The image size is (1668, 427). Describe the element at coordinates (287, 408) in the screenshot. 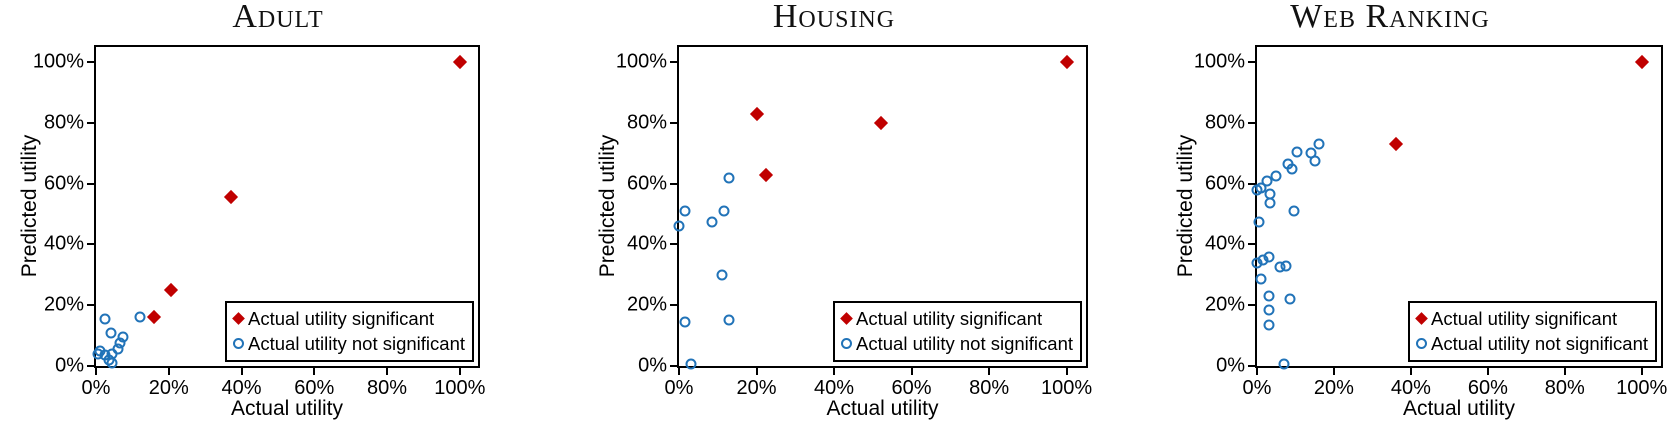

I see `x-axis-label: Actual utility` at that location.